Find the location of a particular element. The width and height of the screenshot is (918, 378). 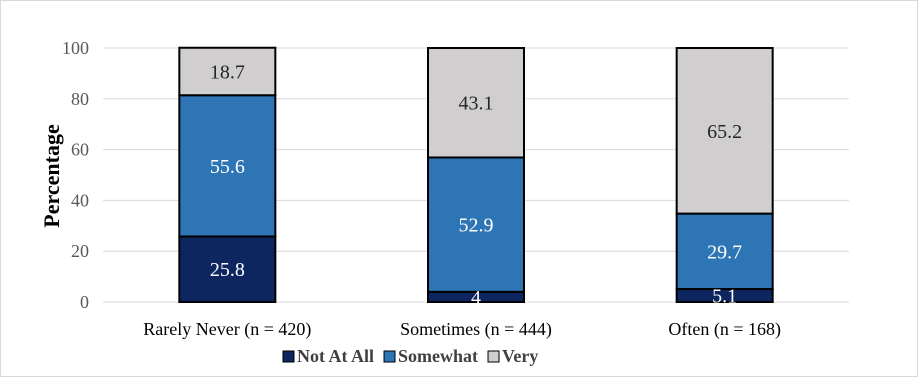

y-tick-label: 60 is located at coordinates (80, 150).